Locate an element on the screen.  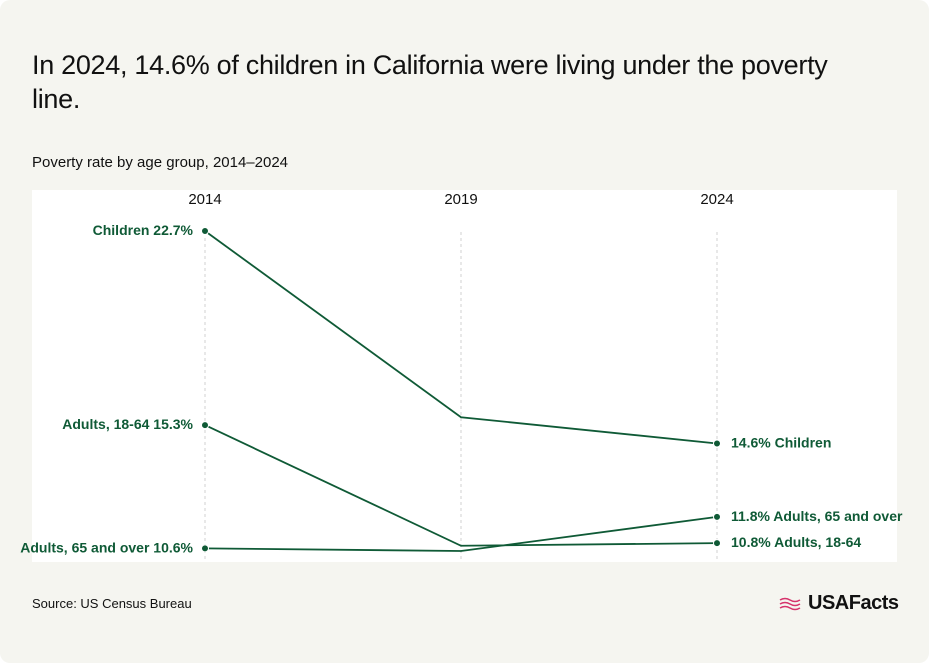
value-label: 22.7% is located at coordinates (173, 230).